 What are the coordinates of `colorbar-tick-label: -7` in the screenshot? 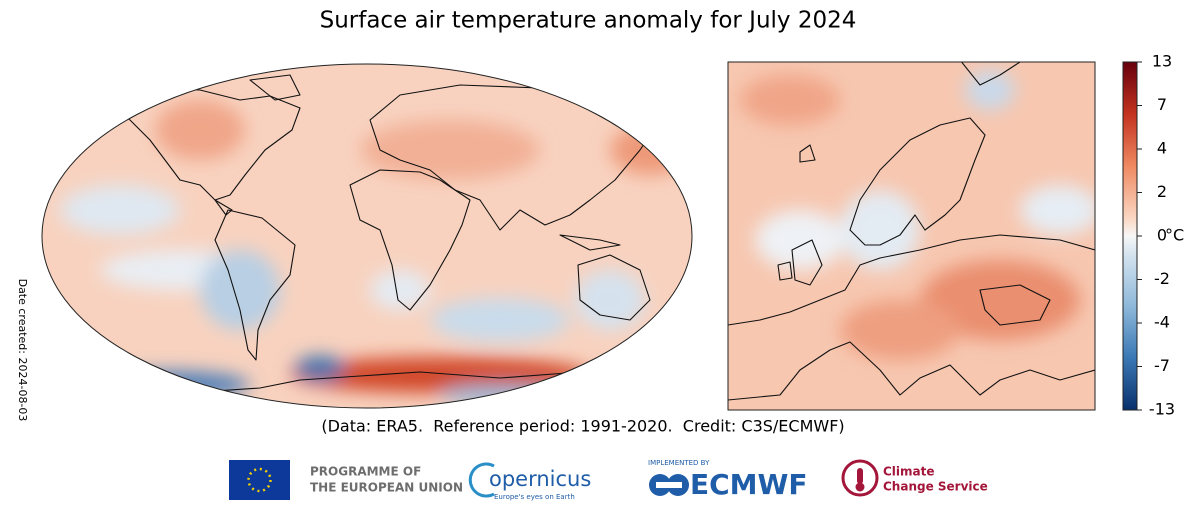 It's located at (1162, 365).